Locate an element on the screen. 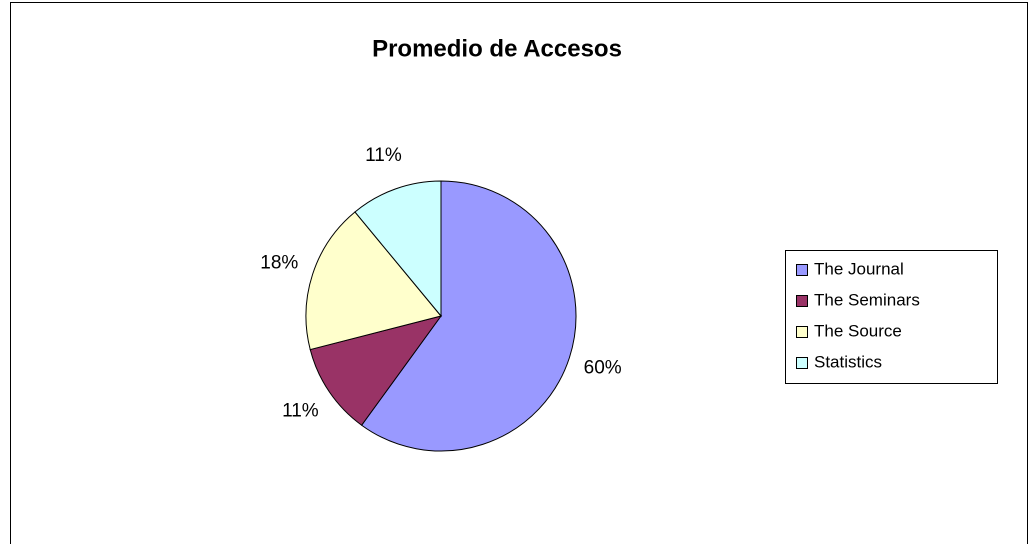 The image size is (1034, 544). legend-label: The Seminars is located at coordinates (867, 299).